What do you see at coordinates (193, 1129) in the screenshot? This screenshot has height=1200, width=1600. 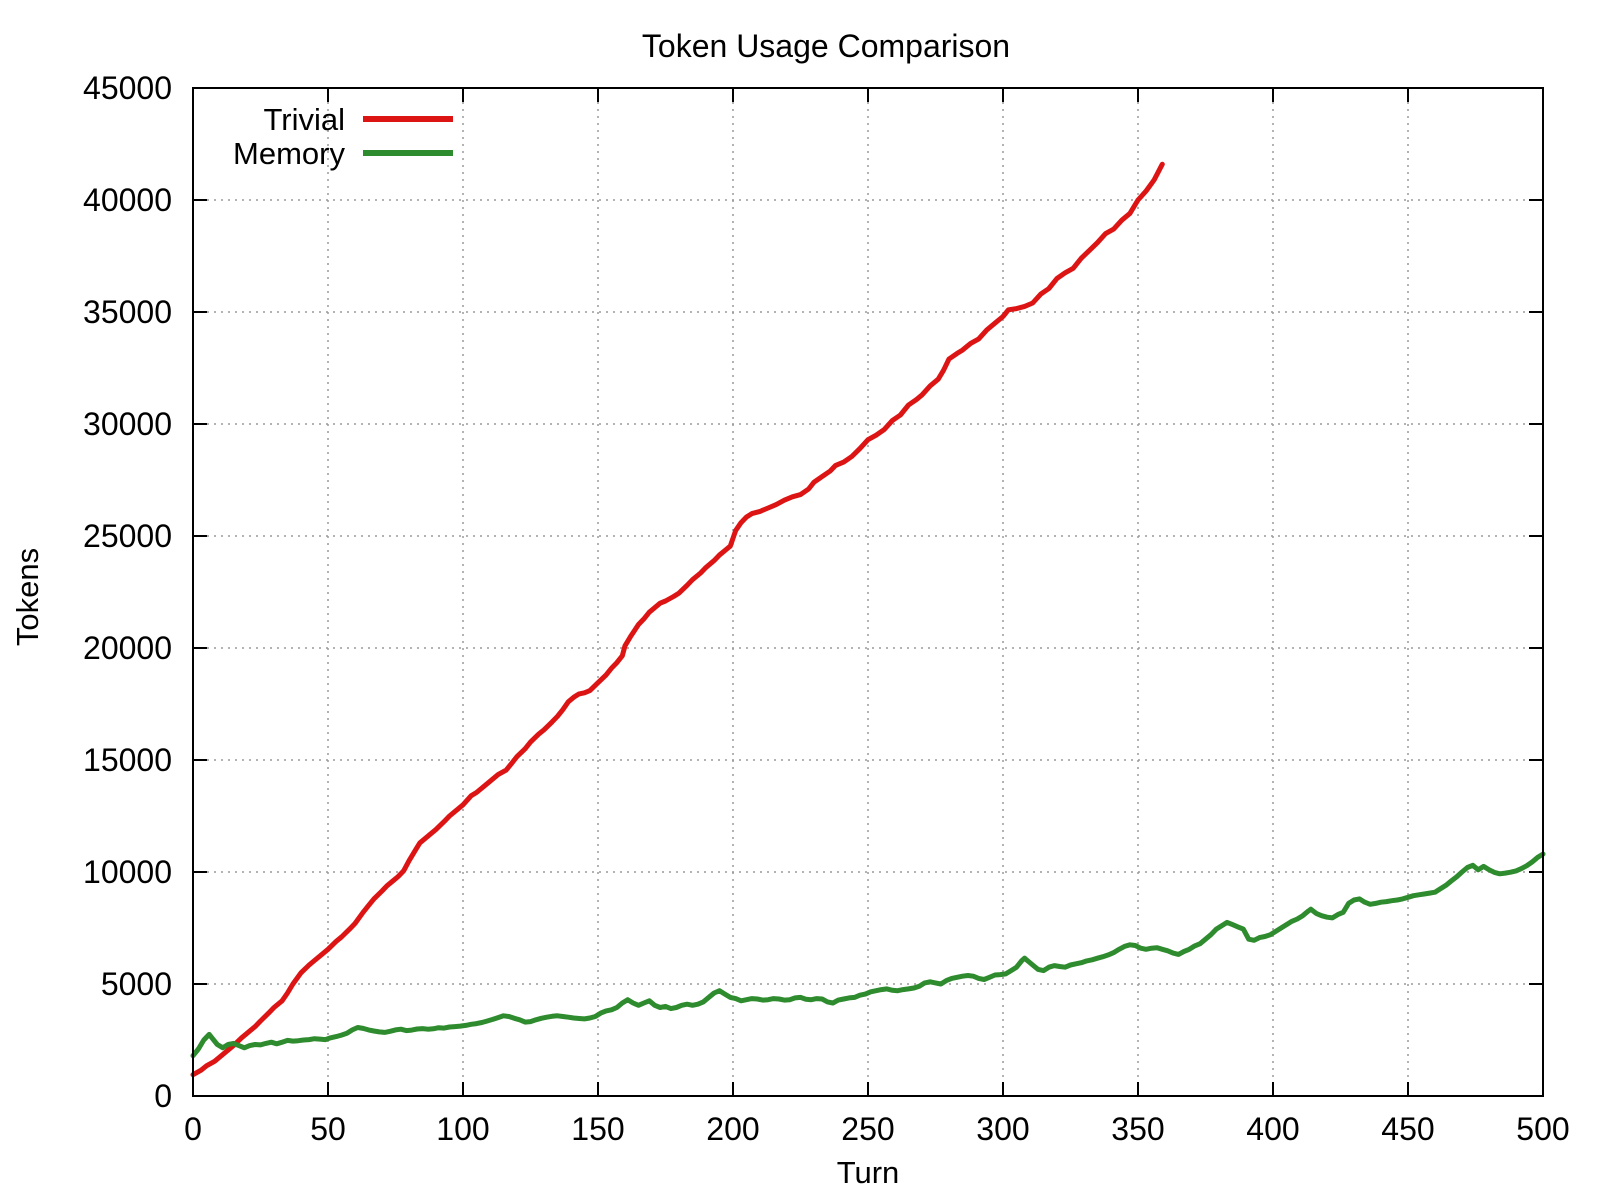 I see `x-tick-label: 0` at bounding box center [193, 1129].